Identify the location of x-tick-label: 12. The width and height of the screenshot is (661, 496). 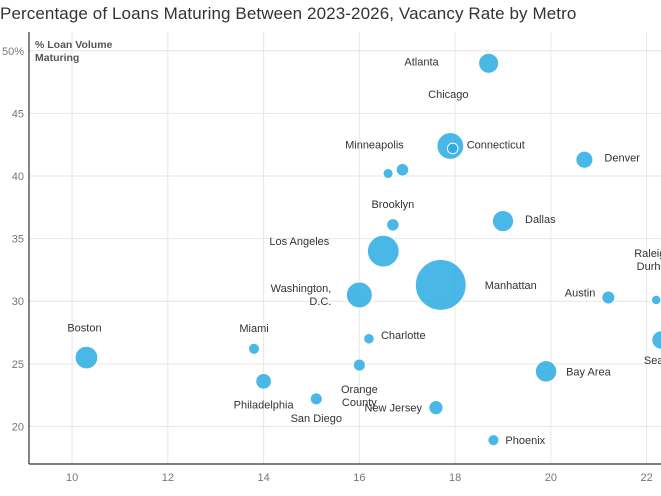
(168, 478).